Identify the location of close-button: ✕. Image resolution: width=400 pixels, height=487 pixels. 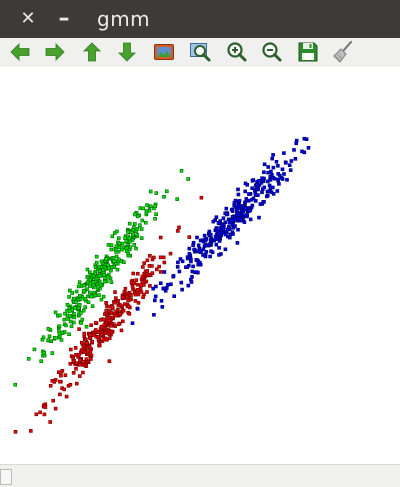
(28, 18).